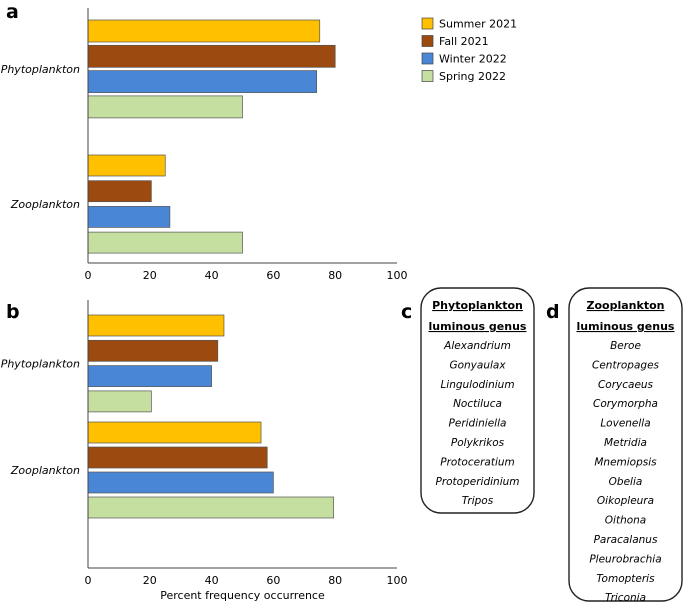 This screenshot has height=608, width=685. Describe the element at coordinates (625, 579) in the screenshot. I see `genus-item: Tomopteris` at that location.